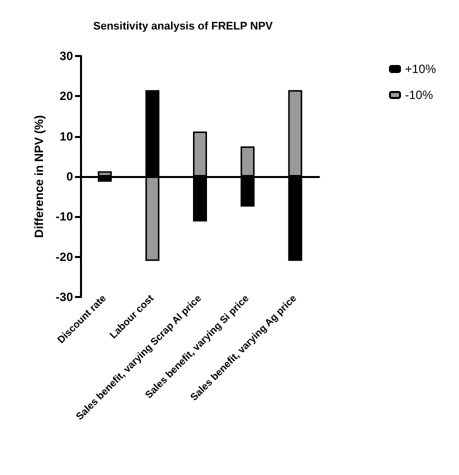 The image size is (459, 475). Describe the element at coordinates (39, 176) in the screenshot. I see `y-axis-title: Difference in NPV (%)` at that location.